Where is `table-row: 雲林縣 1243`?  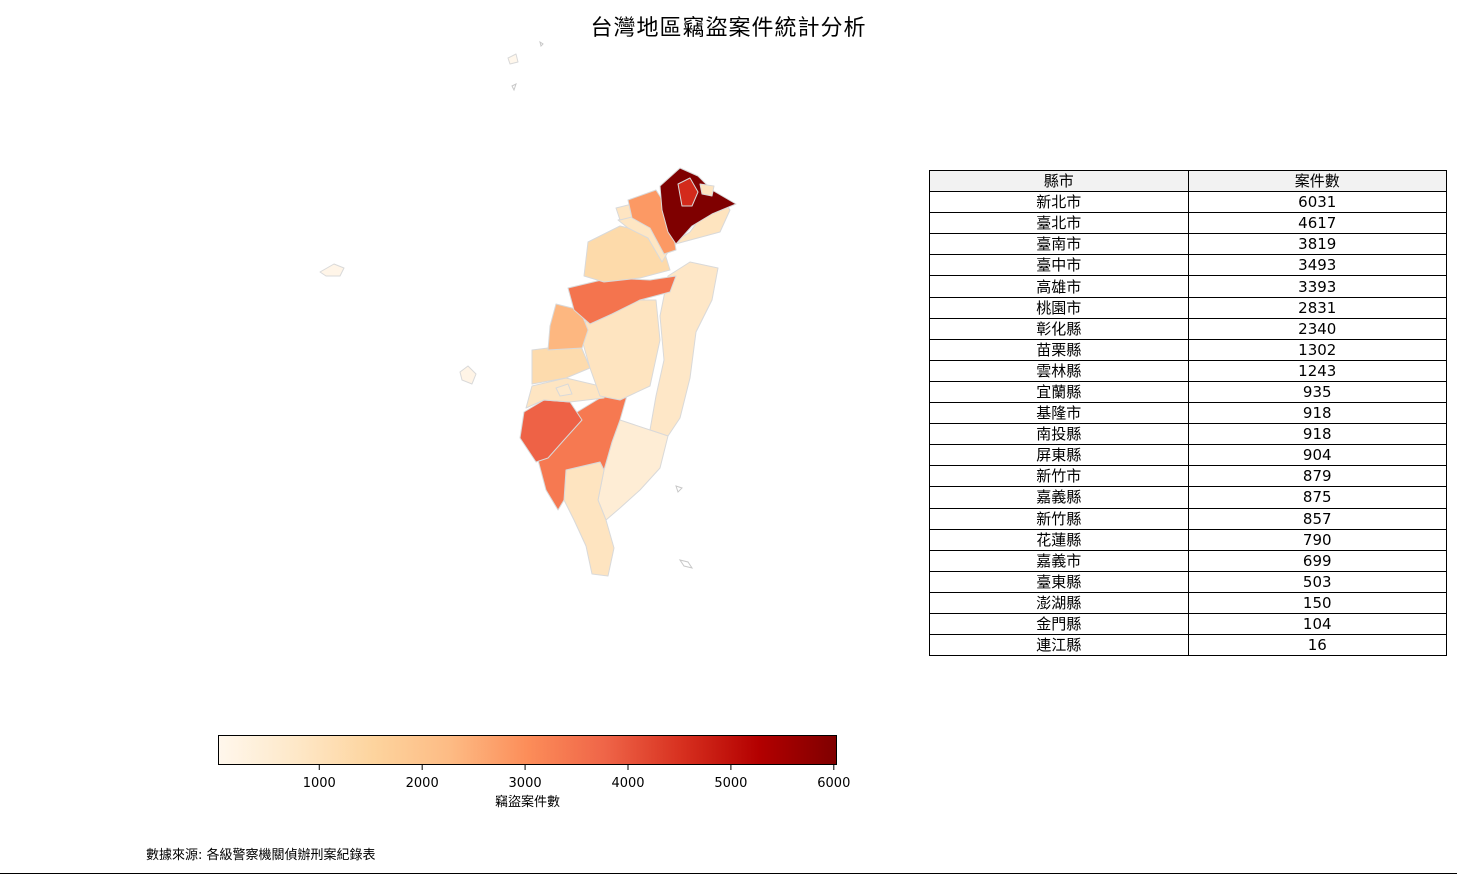
table-row: 雲林縣 1243 is located at coordinates (1188, 370).